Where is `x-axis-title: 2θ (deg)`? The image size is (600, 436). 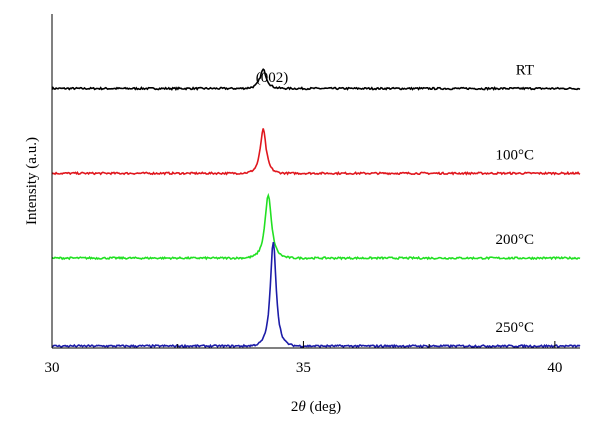
x-axis-title: 2θ (deg) is located at coordinates (316, 407).